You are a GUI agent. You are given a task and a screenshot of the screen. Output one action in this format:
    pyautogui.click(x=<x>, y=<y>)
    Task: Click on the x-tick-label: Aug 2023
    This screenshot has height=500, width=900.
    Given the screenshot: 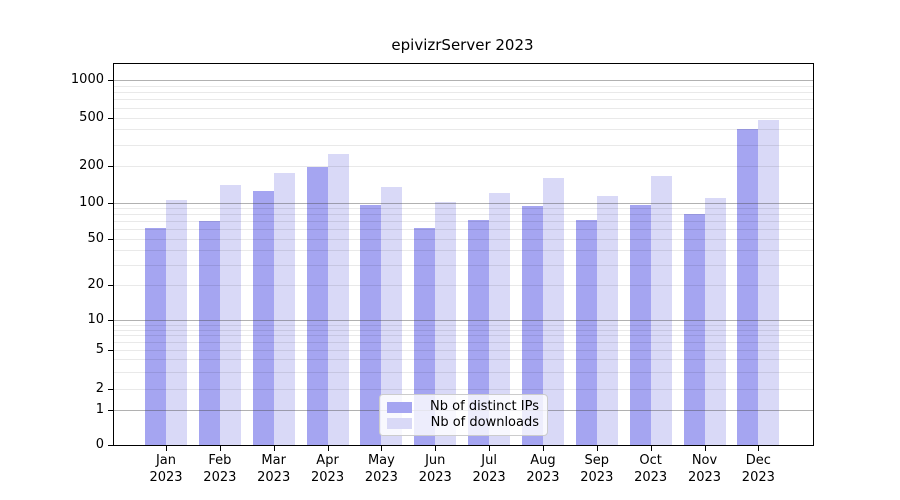 What is the action you would take?
    pyautogui.click(x=543, y=469)
    